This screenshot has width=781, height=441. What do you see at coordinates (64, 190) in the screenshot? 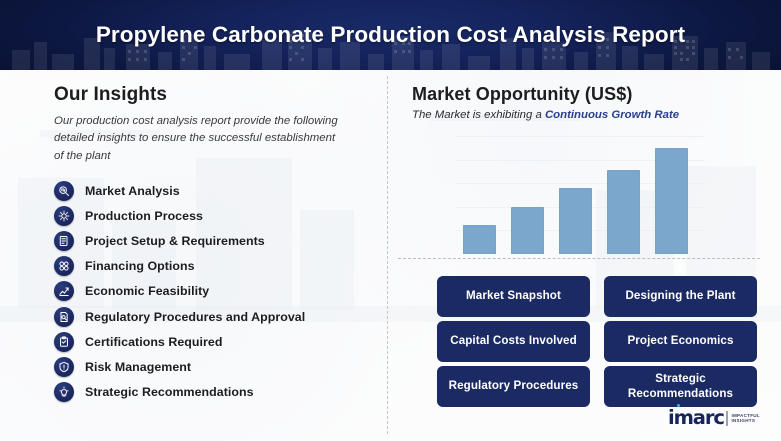
I see `market-analysis-icon` at bounding box center [64, 190].